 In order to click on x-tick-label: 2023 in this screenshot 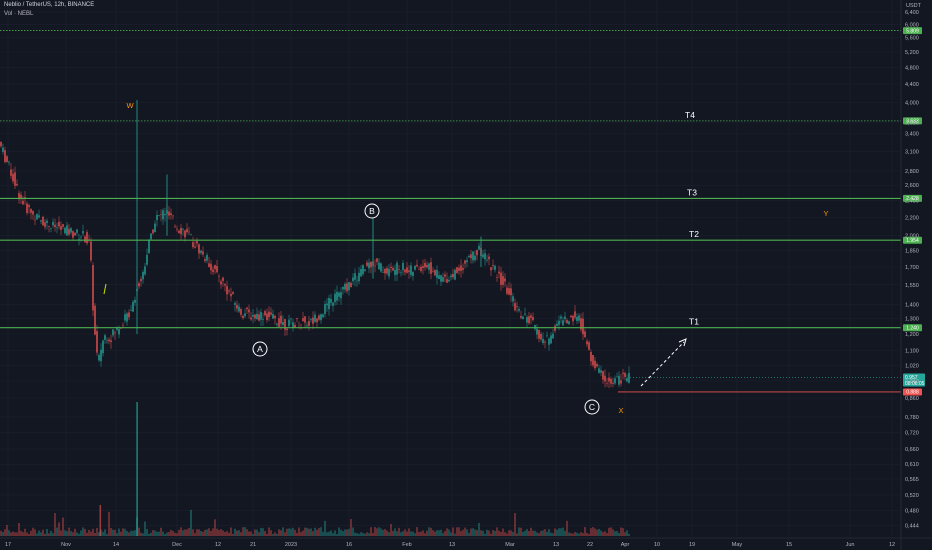, I will do `click(291, 545)`.